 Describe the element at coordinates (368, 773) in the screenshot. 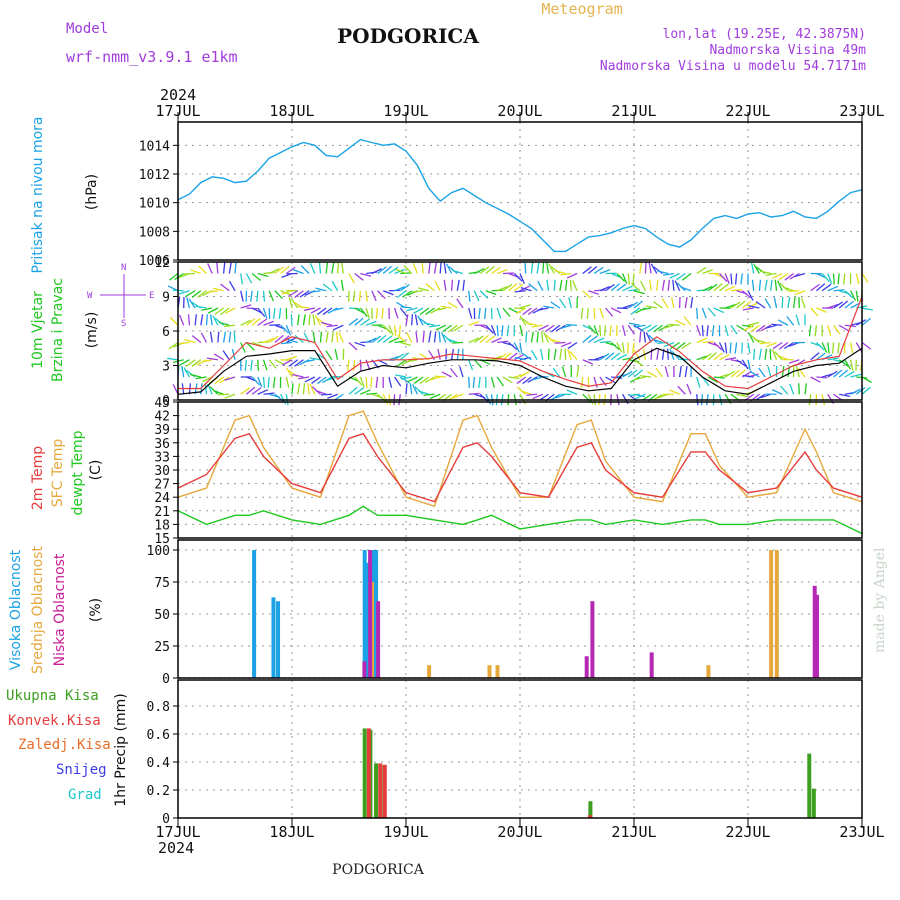

I see `convective-precip-bar` at that location.